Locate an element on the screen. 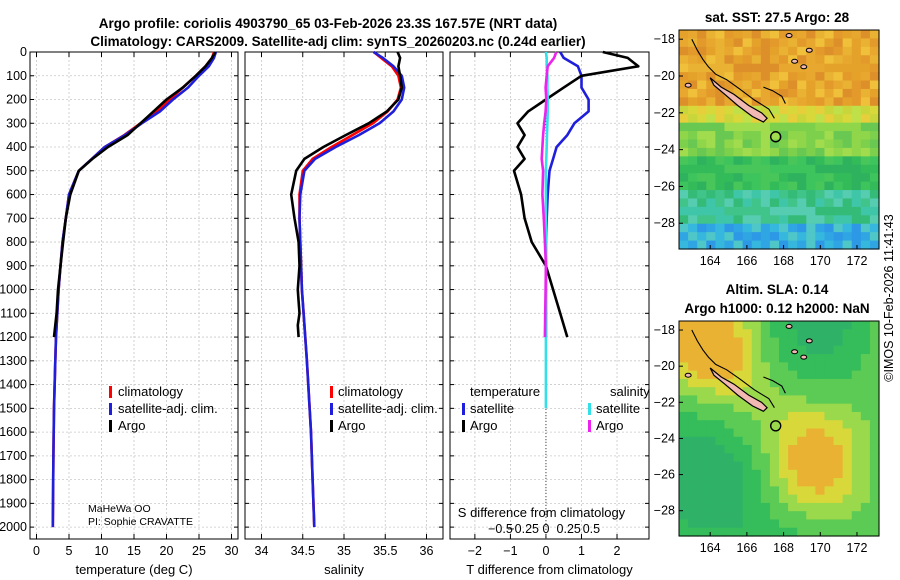 This screenshot has height=580, width=900. y-tick-label: 100 is located at coordinates (16, 76).